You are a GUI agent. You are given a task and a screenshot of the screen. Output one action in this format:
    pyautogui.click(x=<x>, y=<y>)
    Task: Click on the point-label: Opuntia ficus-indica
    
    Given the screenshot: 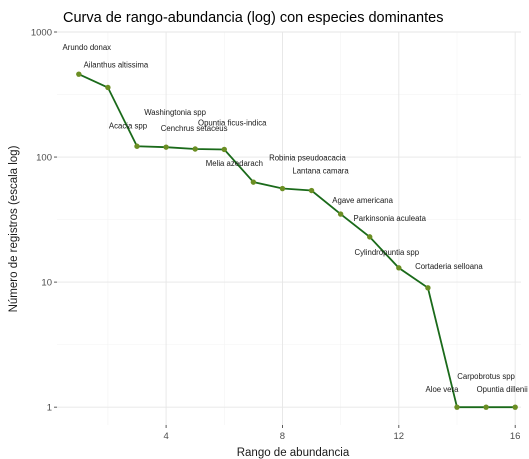 What is the action you would take?
    pyautogui.click(x=232, y=122)
    